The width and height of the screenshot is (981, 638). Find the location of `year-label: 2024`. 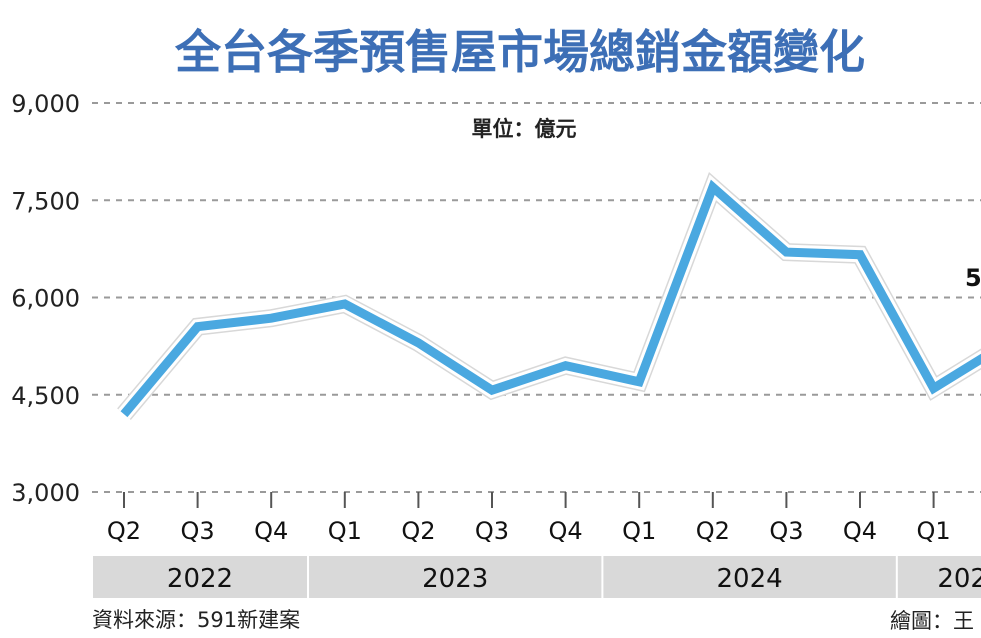

year-label: 2024 is located at coordinates (750, 579).